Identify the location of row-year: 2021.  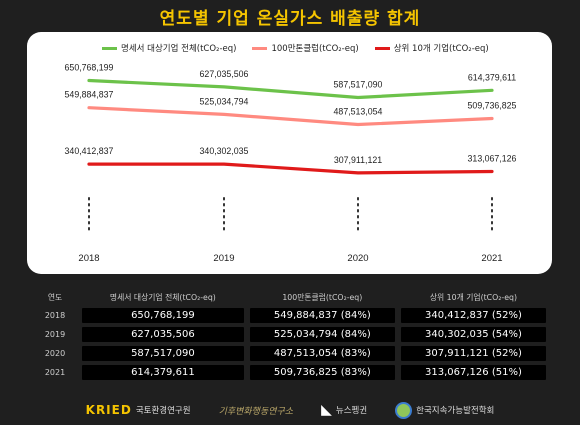
(55, 372).